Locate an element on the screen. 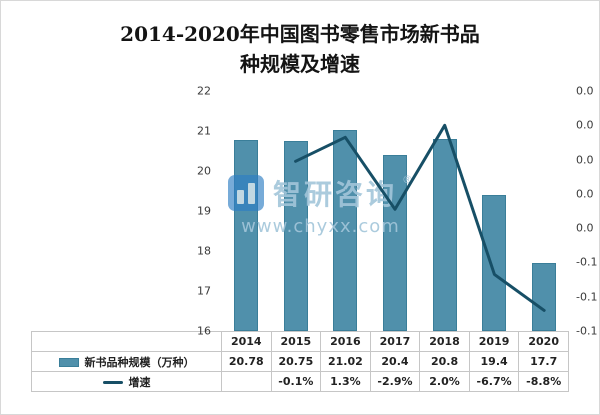  y-left-tick: 21 is located at coordinates (204, 131).